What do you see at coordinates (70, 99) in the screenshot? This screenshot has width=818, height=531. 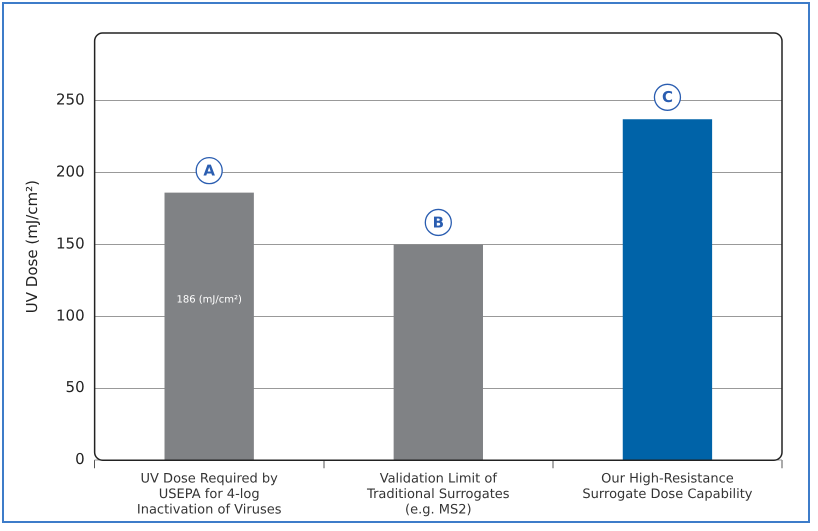 I see `y-tick-label: 250` at bounding box center [70, 99].